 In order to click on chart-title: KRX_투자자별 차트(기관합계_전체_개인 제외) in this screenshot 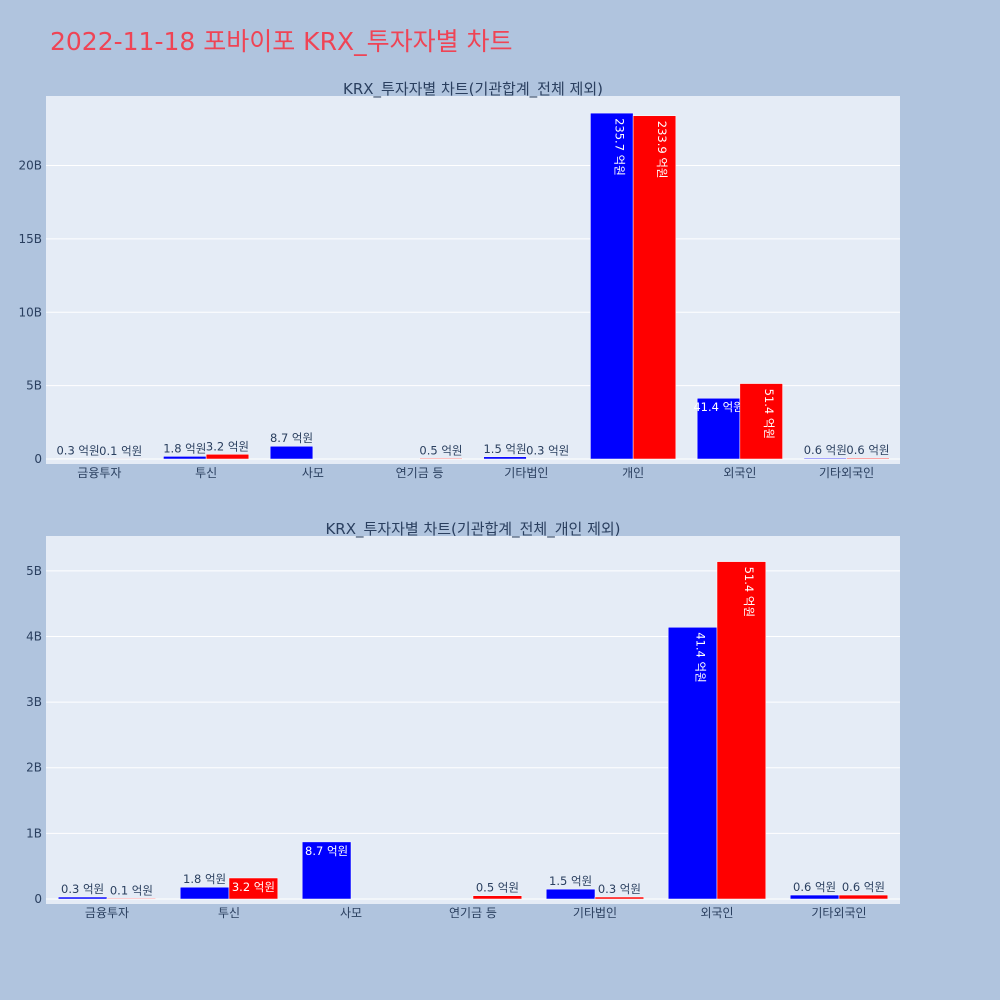, I will do `click(472, 529)`.